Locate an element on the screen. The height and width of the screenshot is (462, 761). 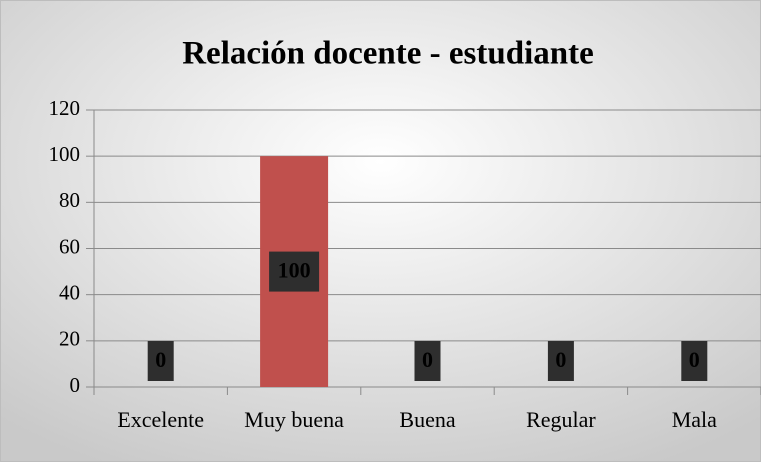
y-tick-label: 100 is located at coordinates (65, 154).